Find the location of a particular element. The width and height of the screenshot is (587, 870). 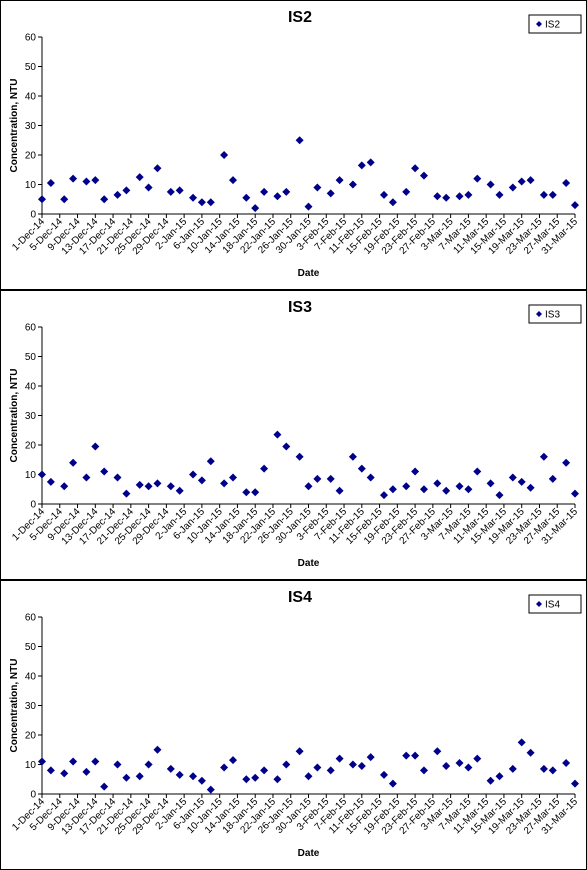

legend-label: IS4 is located at coordinates (552, 605).